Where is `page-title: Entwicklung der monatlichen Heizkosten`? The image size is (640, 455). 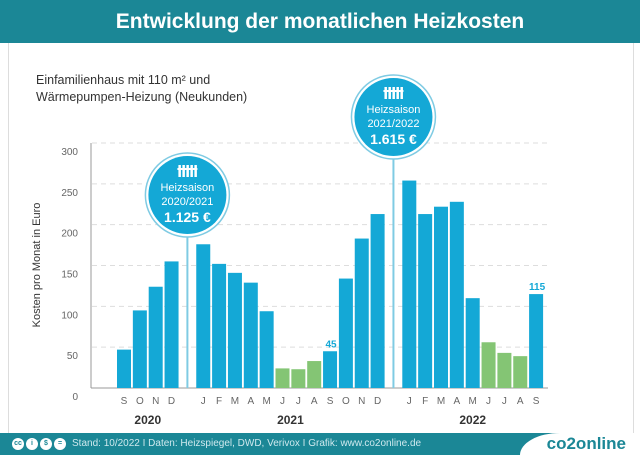 page-title: Entwicklung der monatlichen Heizkosten is located at coordinates (320, 21).